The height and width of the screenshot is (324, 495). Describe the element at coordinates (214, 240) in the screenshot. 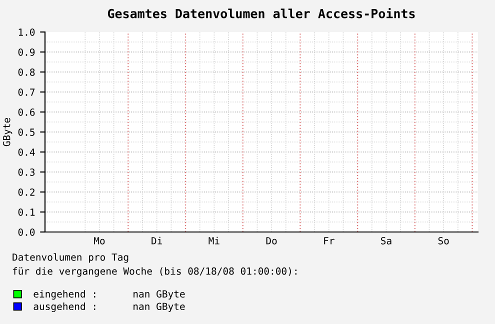

I see `x-tick-label: Mi` at that location.